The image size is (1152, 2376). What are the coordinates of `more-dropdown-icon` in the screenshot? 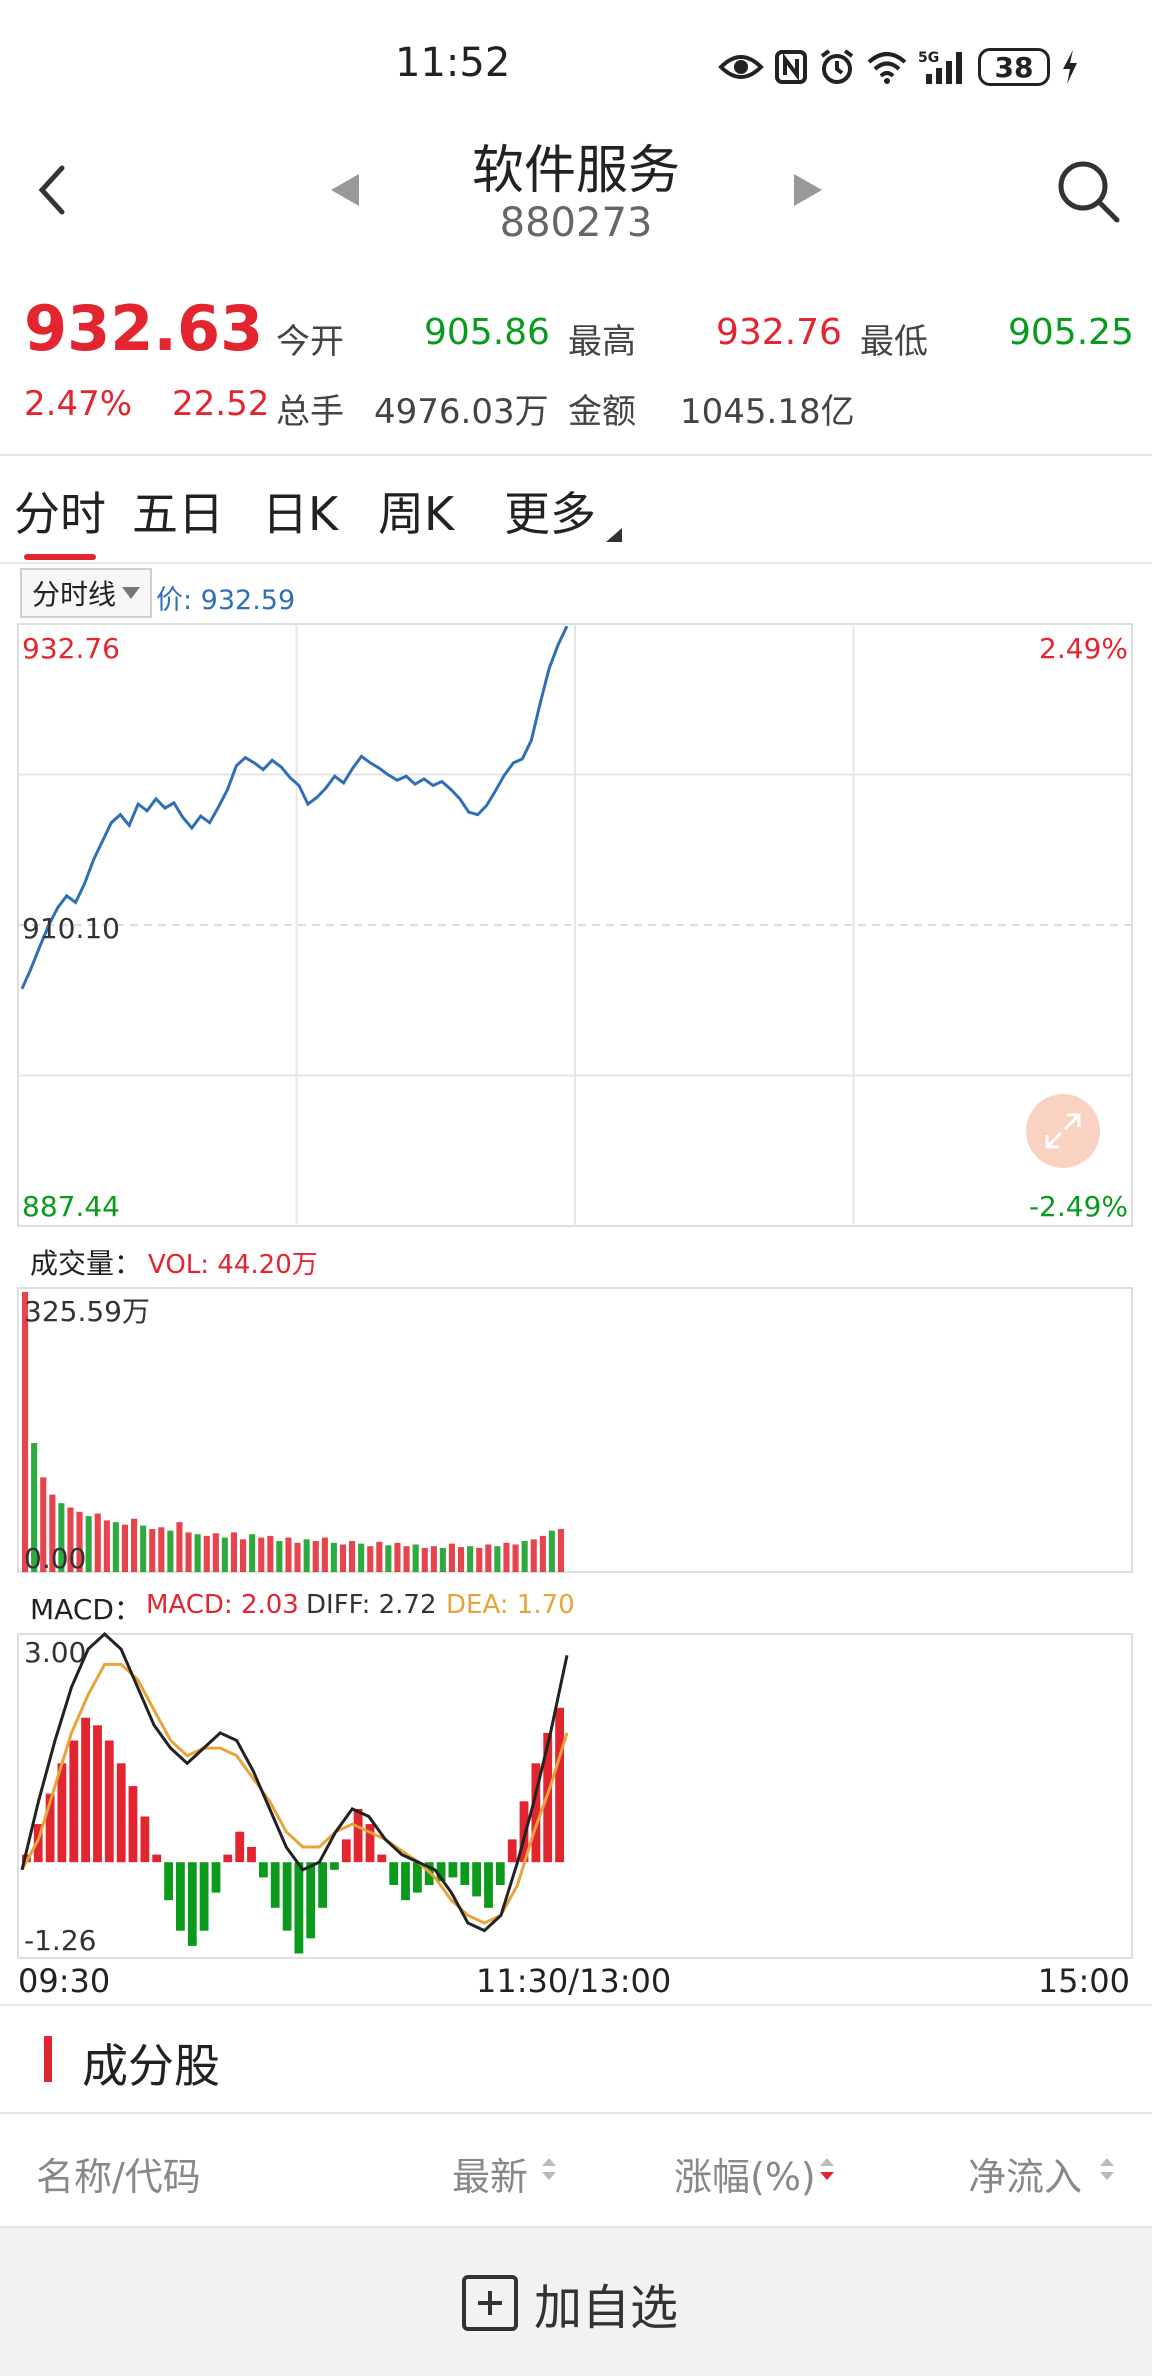 It's located at (614, 535).